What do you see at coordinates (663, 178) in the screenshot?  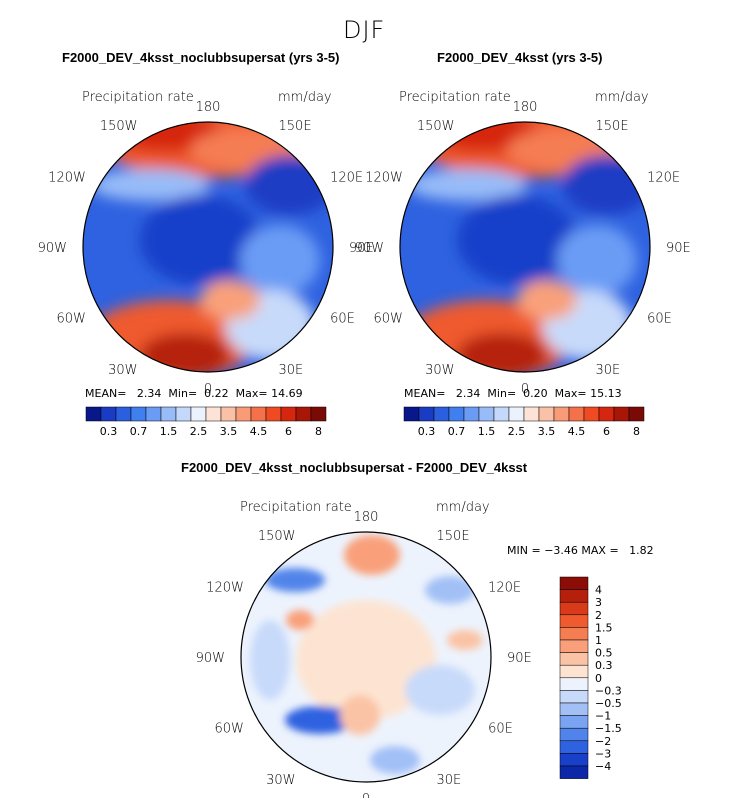 I see `panel2-lon-label: 120E` at bounding box center [663, 178].